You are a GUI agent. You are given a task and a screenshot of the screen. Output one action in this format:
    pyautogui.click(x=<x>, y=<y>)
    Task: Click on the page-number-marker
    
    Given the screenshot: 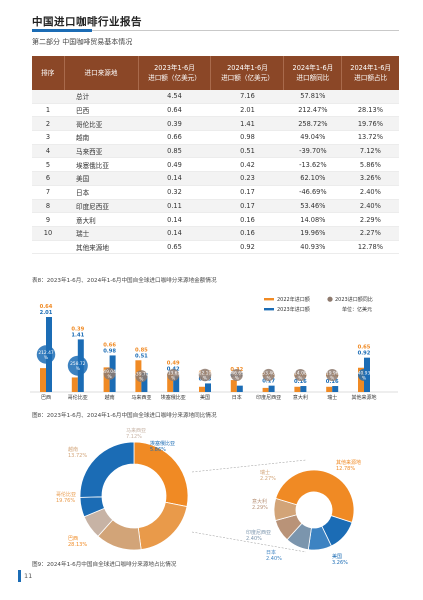 What is the action you would take?
    pyautogui.click(x=19, y=576)
    